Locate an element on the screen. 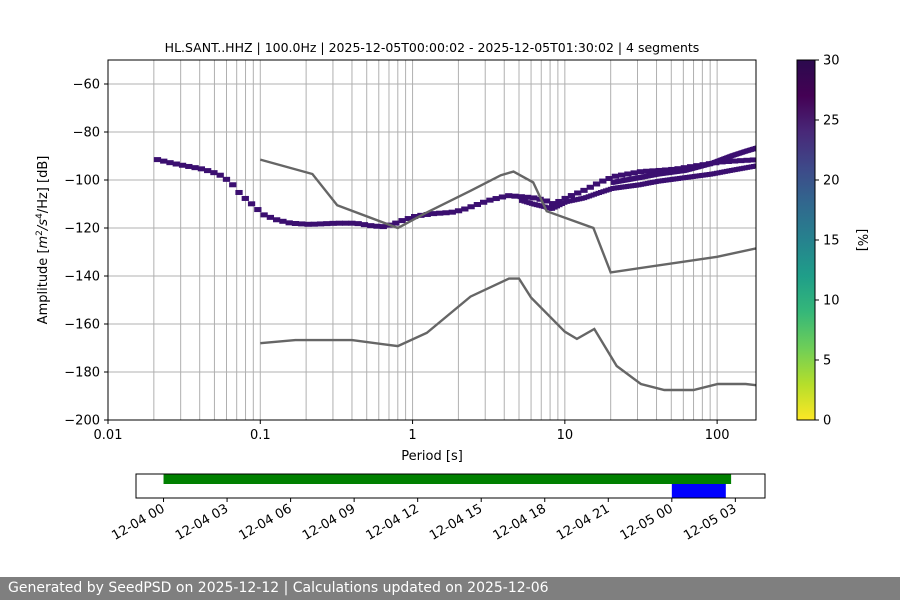 The width and height of the screenshot is (900, 600). timeline-tick-label: 12-04 21 is located at coordinates (583, 522).